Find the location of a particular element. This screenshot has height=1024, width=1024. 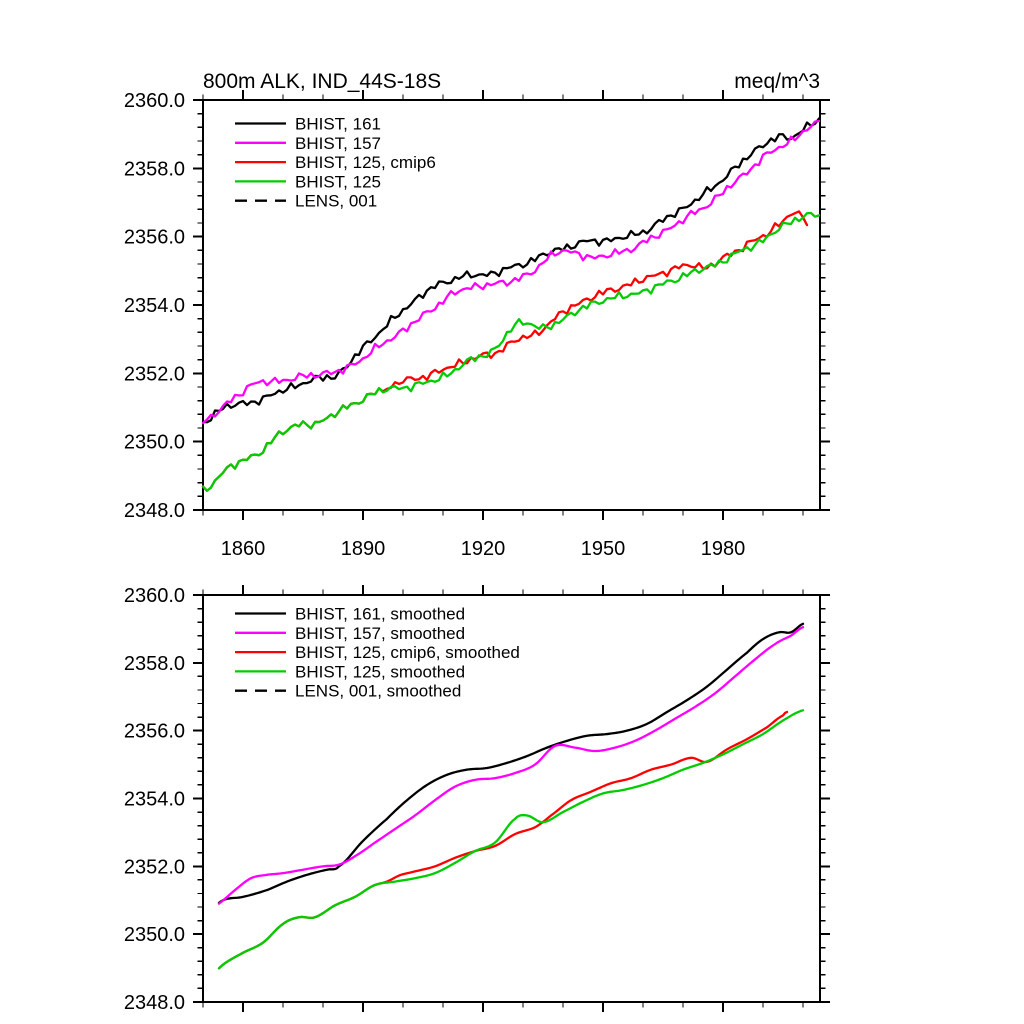

legend-label: BHIST, 125, smoothed is located at coordinates (380, 671).